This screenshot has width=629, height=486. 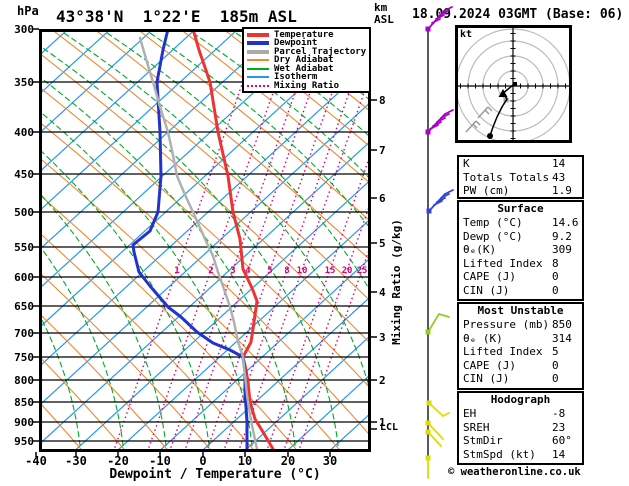 I want to click on stats-row-label: EH, so click(x=470, y=413).